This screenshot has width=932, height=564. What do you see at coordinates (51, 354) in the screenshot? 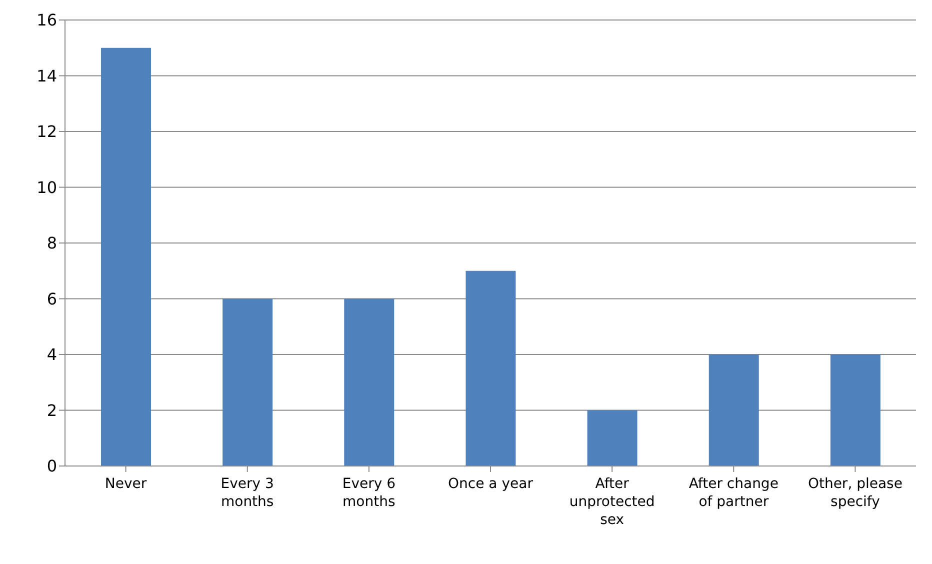
I see `y-tick-label: 4` at bounding box center [51, 354].